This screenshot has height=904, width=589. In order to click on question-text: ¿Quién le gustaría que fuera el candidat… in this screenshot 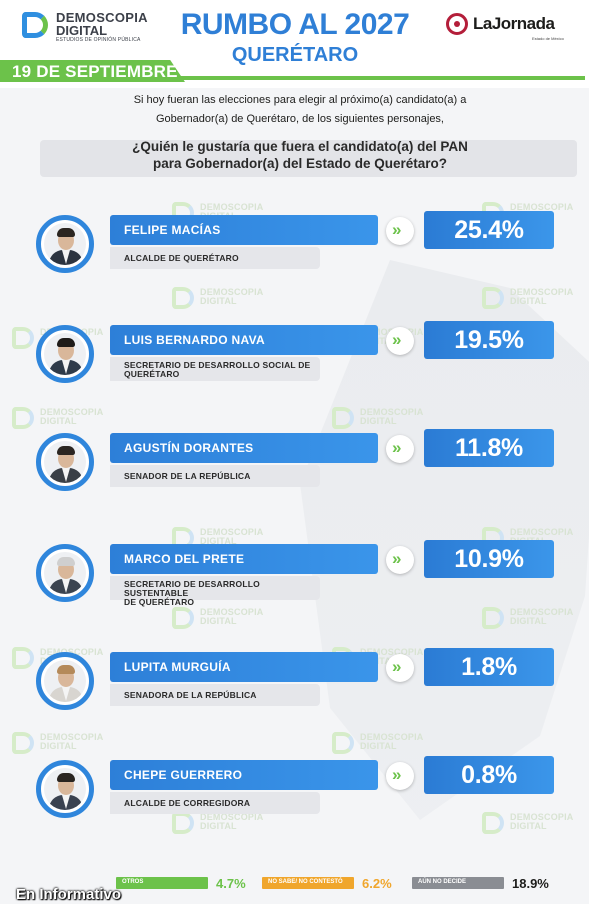, I will do `click(300, 155)`.